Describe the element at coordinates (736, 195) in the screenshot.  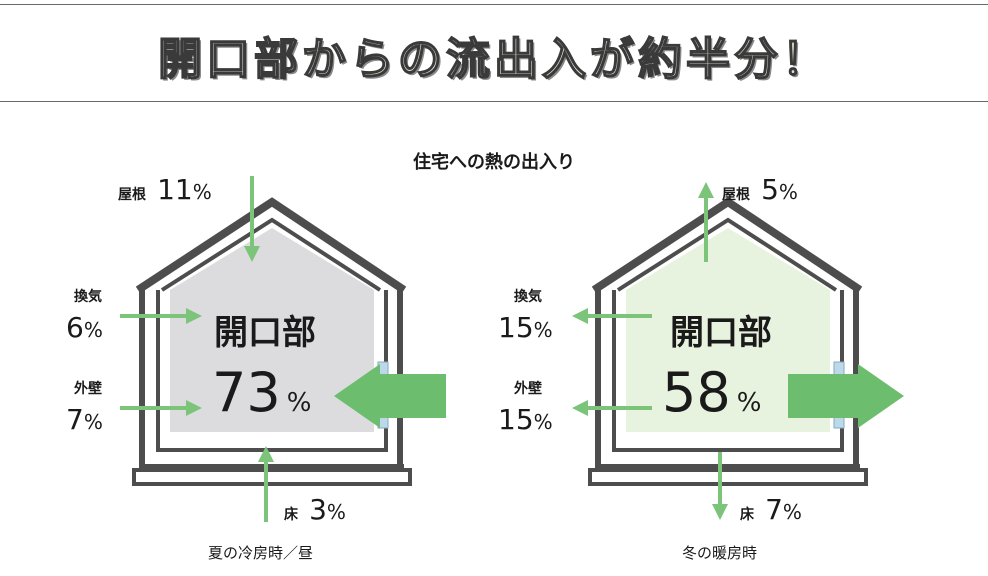
I see `winter-roof-name: 屋根` at that location.